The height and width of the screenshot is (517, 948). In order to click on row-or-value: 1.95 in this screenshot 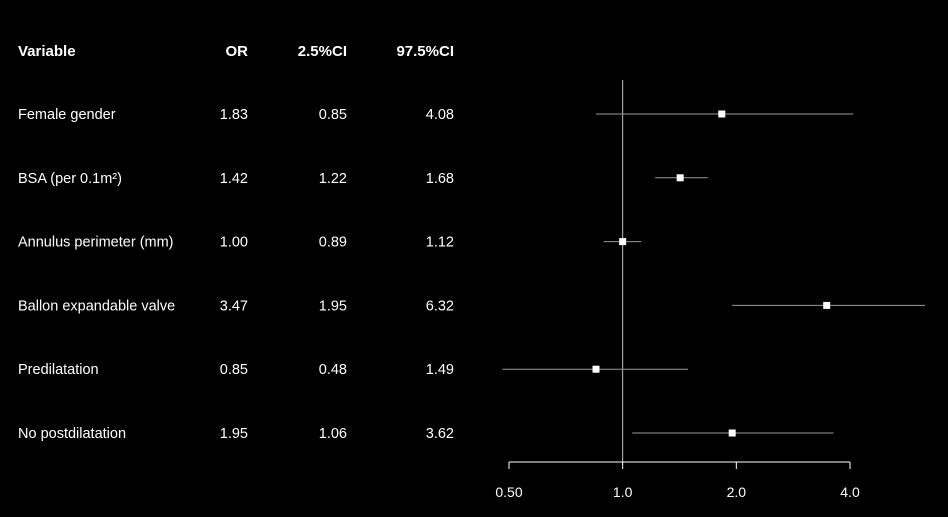, I will do `click(234, 434)`.